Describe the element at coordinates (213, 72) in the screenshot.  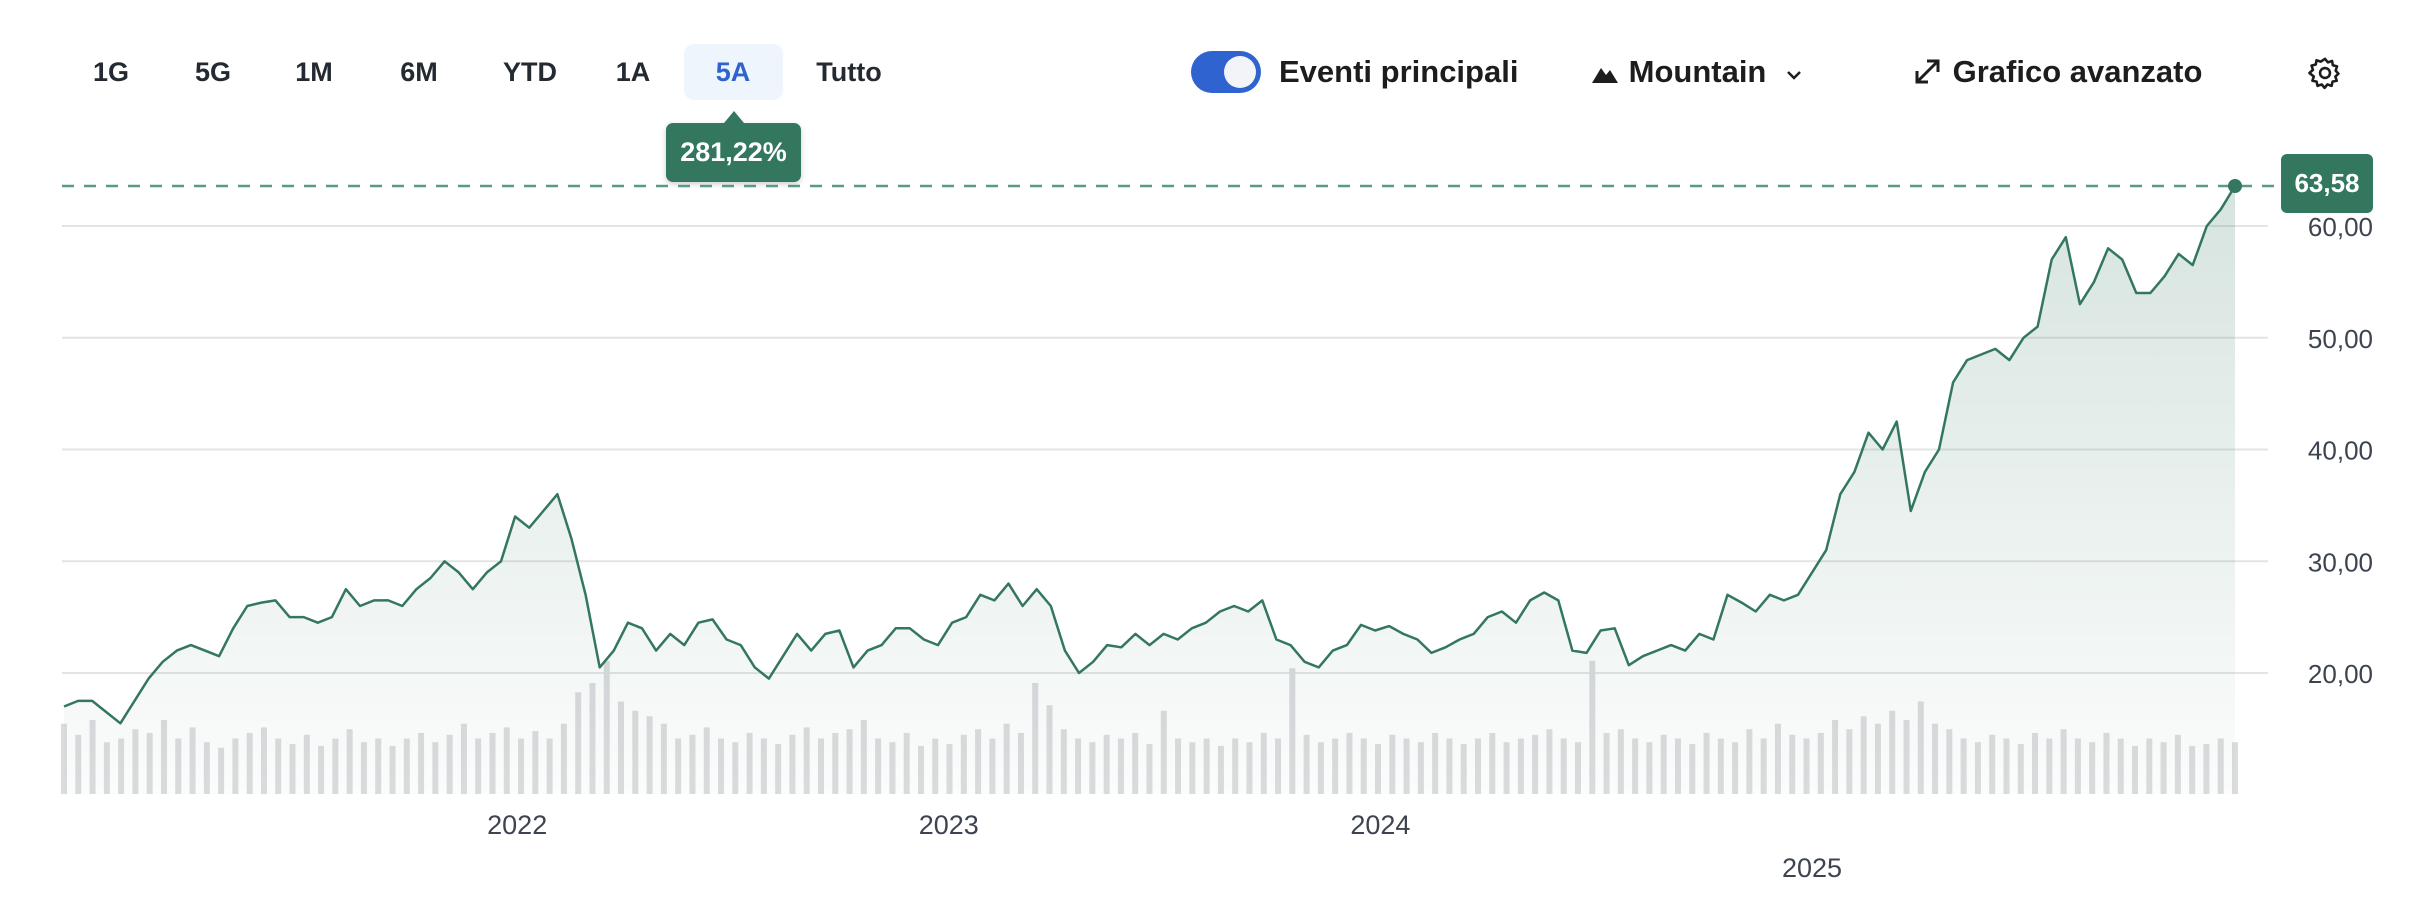
I see `range-button-5g: 5G` at that location.